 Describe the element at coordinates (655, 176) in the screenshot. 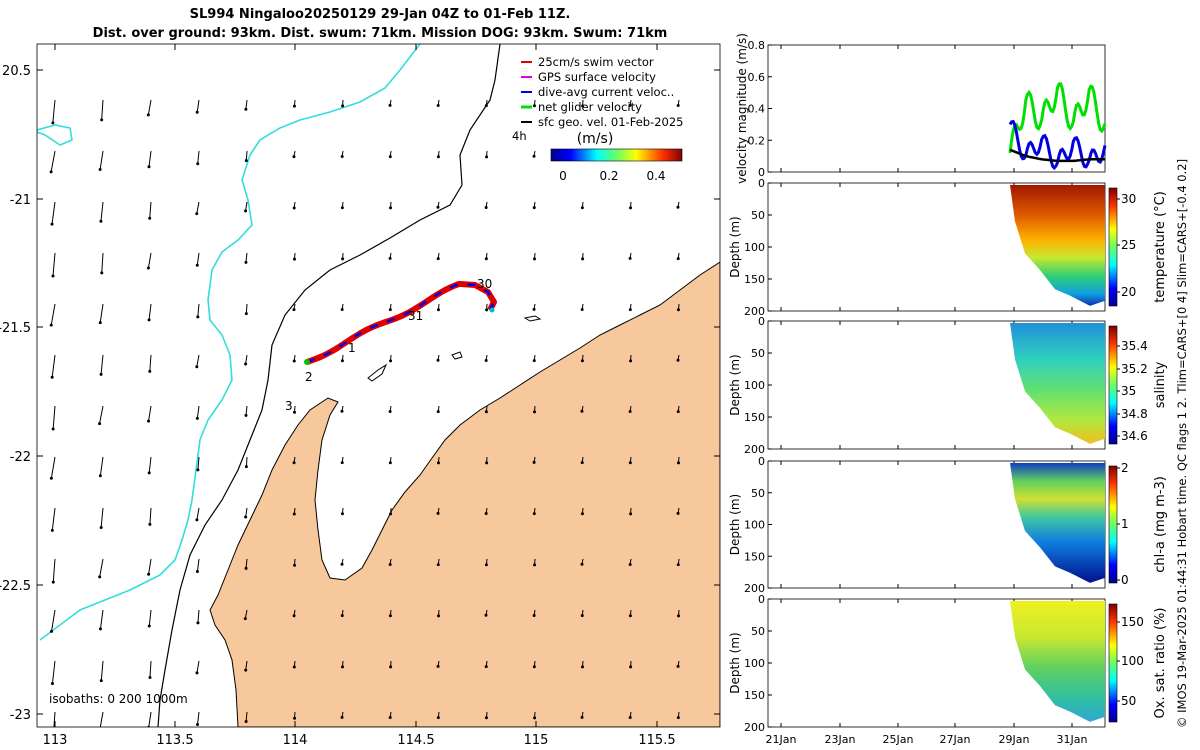

I see `colorbar-tick: 0.4` at that location.